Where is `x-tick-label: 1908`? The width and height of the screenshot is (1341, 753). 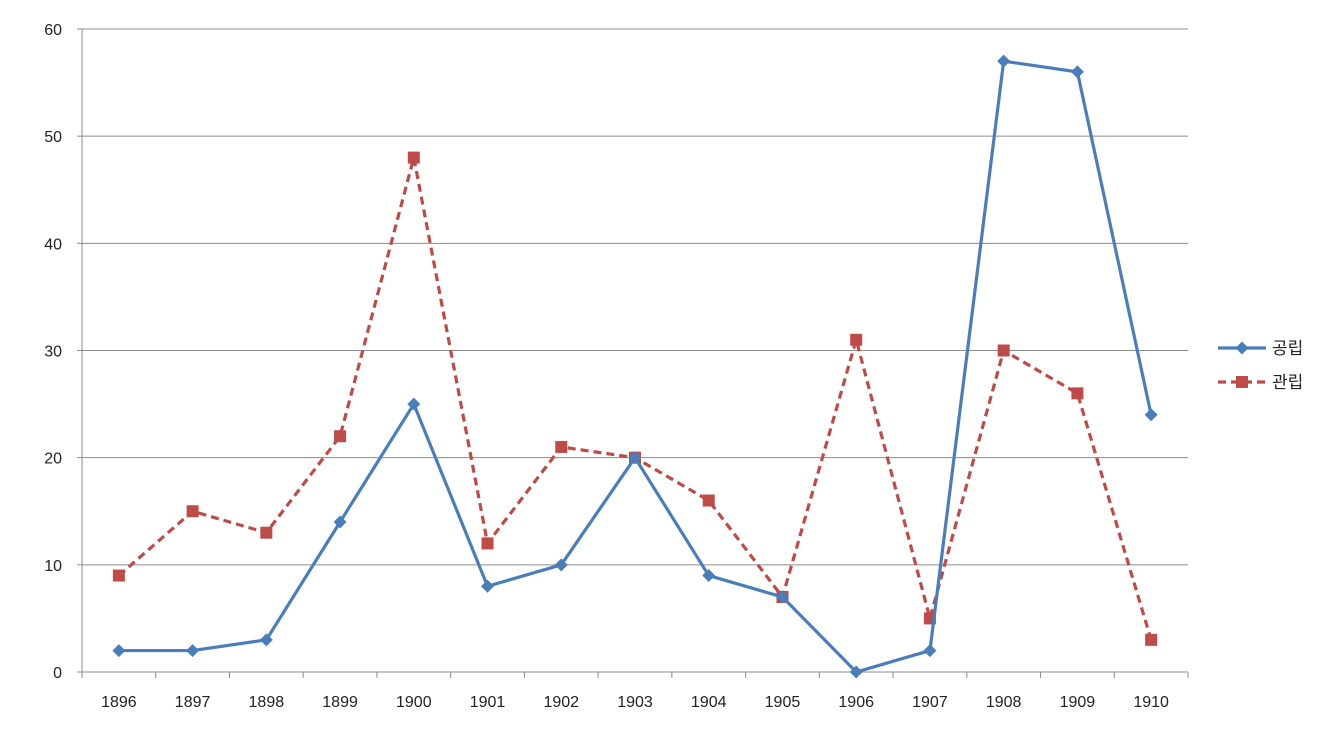 x-tick-label: 1908 is located at coordinates (1004, 702).